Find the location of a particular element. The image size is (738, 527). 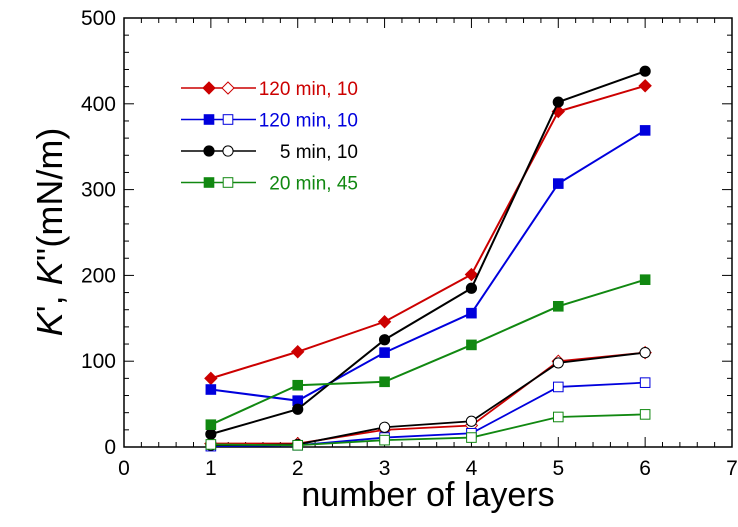

legend-entry-0: 120 min, 10 is located at coordinates (269, 89).